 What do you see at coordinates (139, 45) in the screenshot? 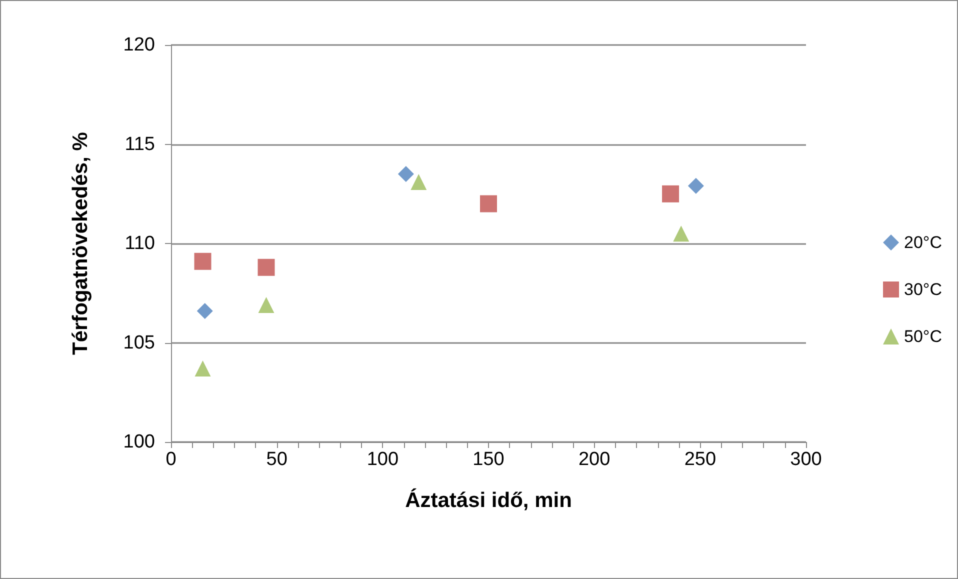
I see `y-tick-label: 120` at bounding box center [139, 45].